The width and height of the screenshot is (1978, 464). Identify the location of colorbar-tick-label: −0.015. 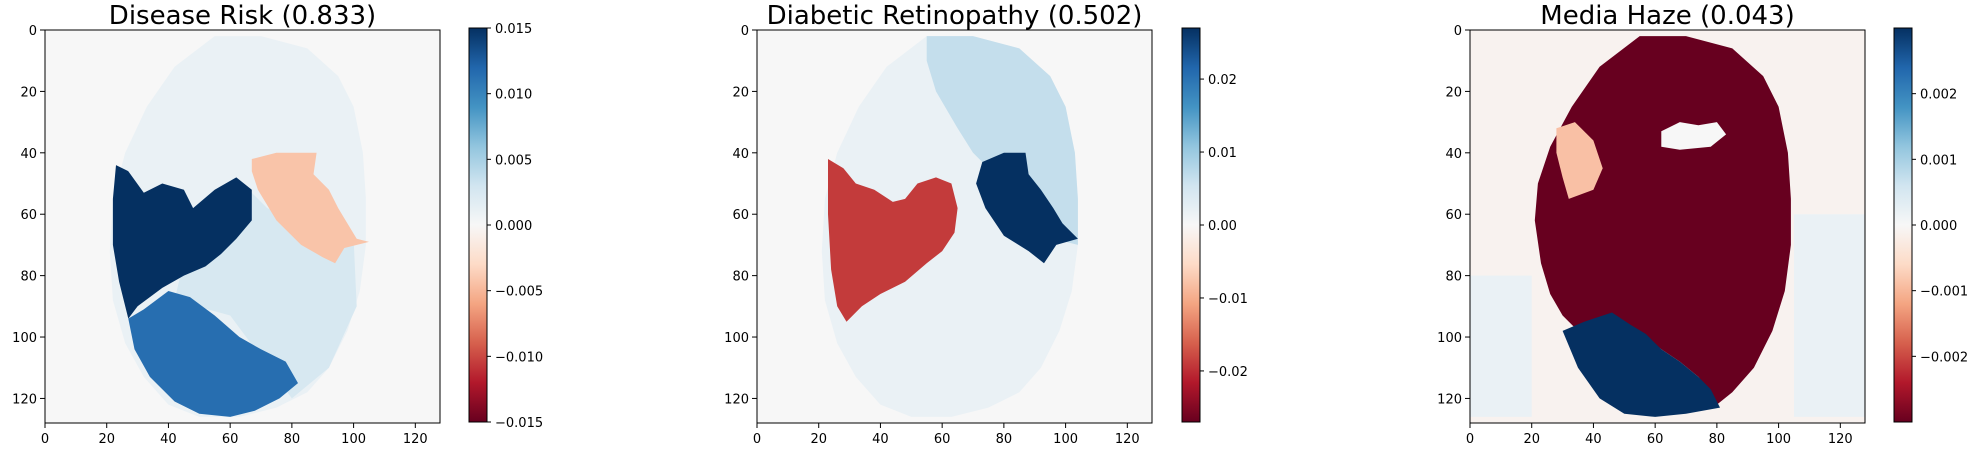
(519, 423).